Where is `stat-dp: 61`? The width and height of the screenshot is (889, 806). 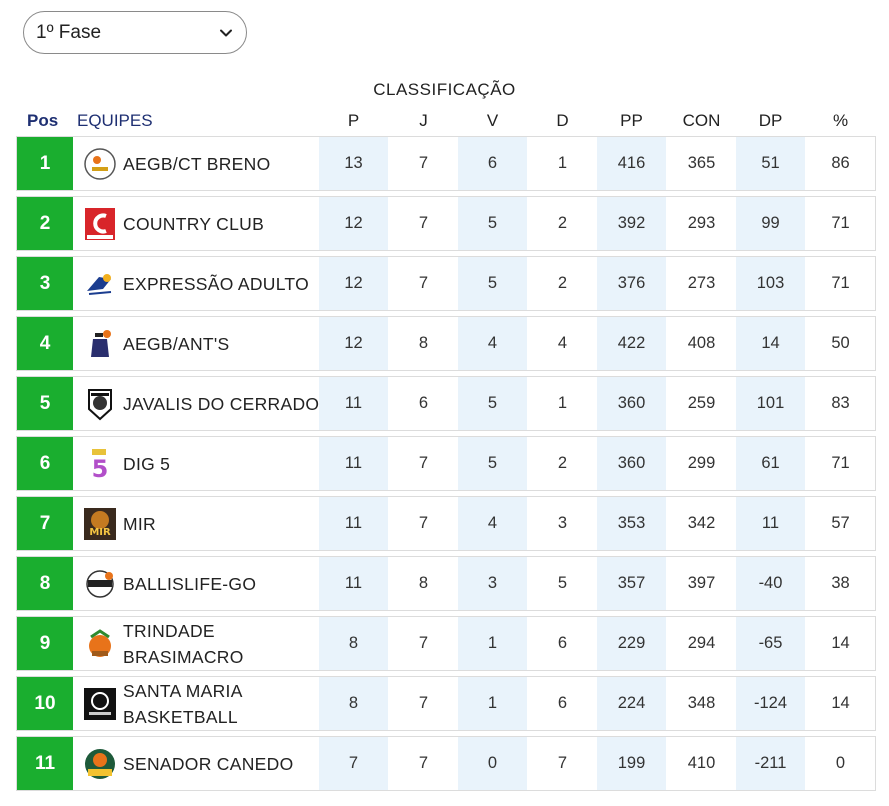
stat-dp: 61 is located at coordinates (770, 463).